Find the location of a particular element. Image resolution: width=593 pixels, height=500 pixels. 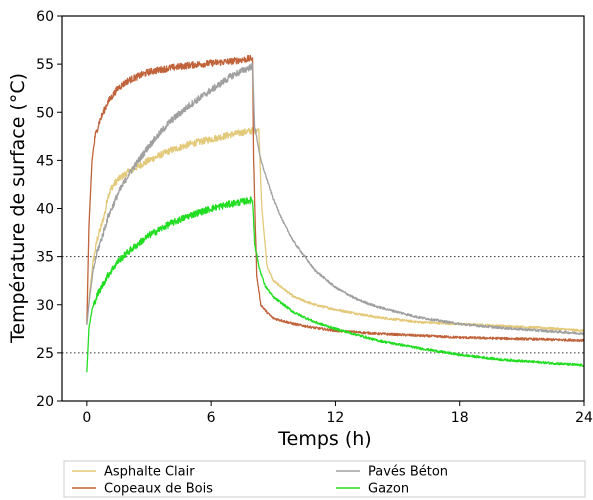

y-tick-label: 30 is located at coordinates (45, 306).